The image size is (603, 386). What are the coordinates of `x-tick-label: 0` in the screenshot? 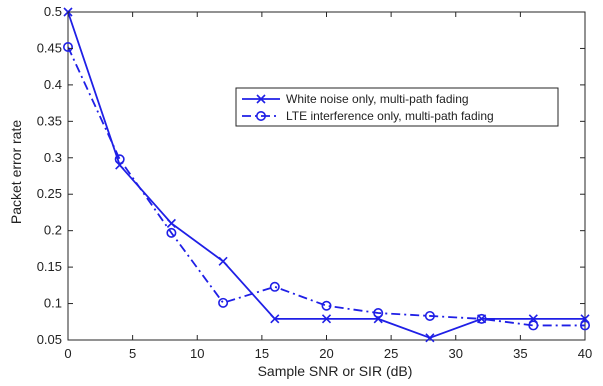 It's located at (67, 353).